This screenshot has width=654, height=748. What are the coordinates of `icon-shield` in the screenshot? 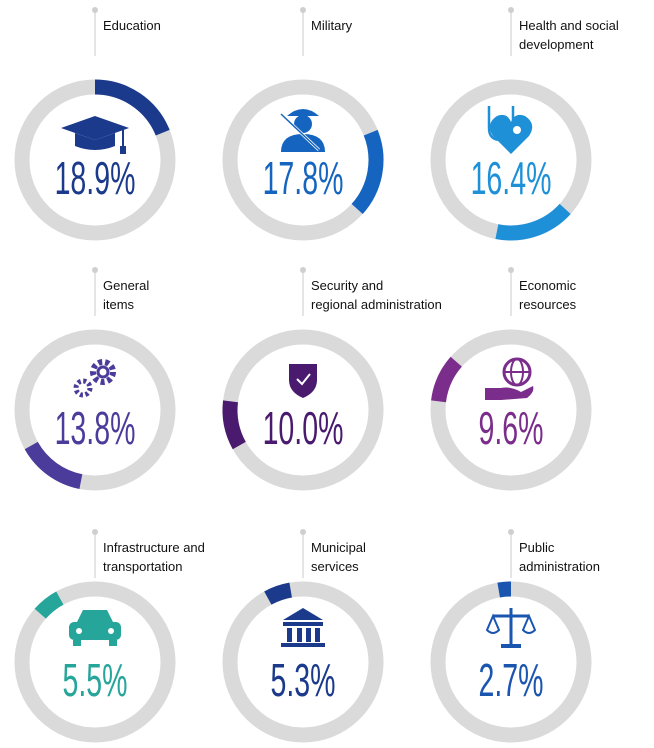 It's located at (303, 381).